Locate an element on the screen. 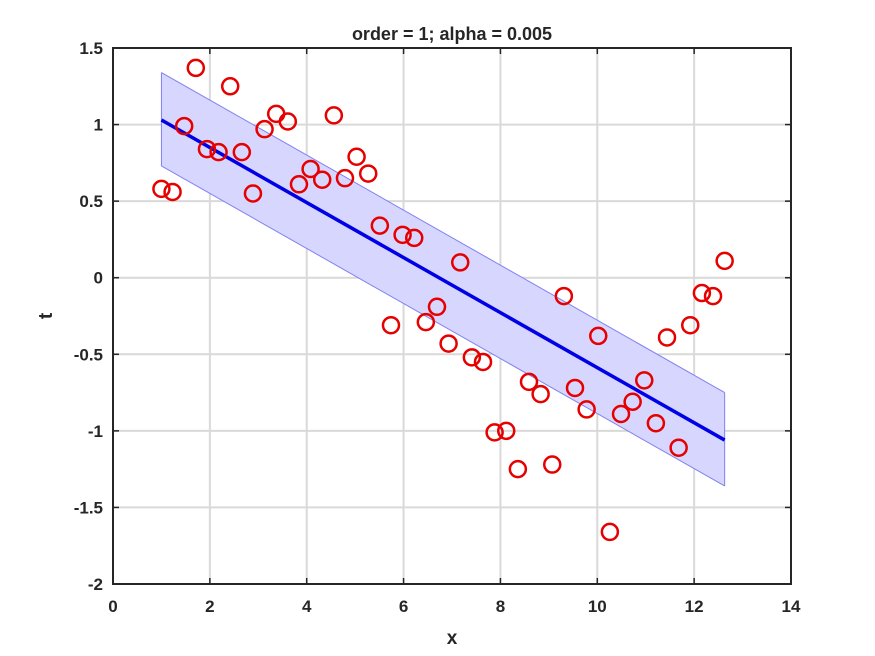 The image size is (875, 656). x-tick-label: 2 is located at coordinates (209, 606).